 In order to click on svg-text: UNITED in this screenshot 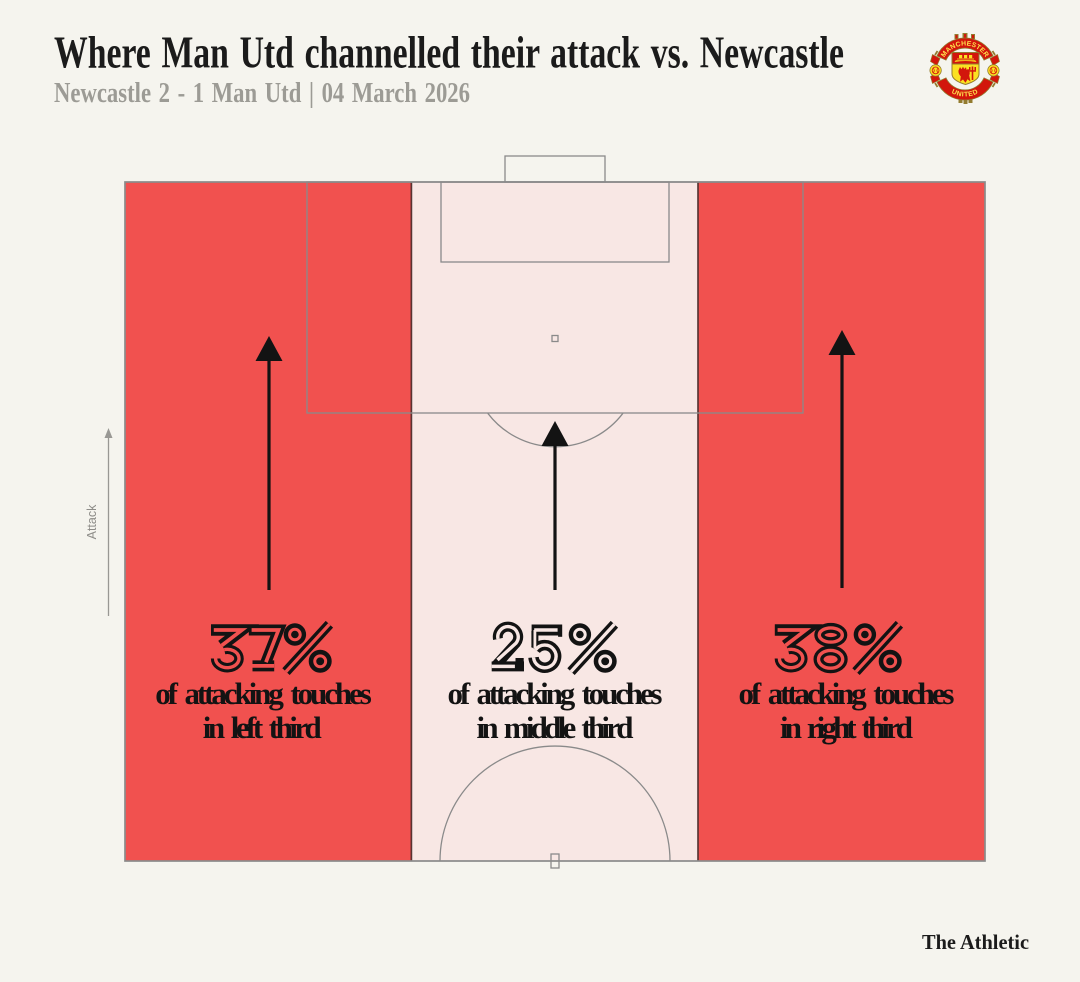, I will do `click(964, 93)`.